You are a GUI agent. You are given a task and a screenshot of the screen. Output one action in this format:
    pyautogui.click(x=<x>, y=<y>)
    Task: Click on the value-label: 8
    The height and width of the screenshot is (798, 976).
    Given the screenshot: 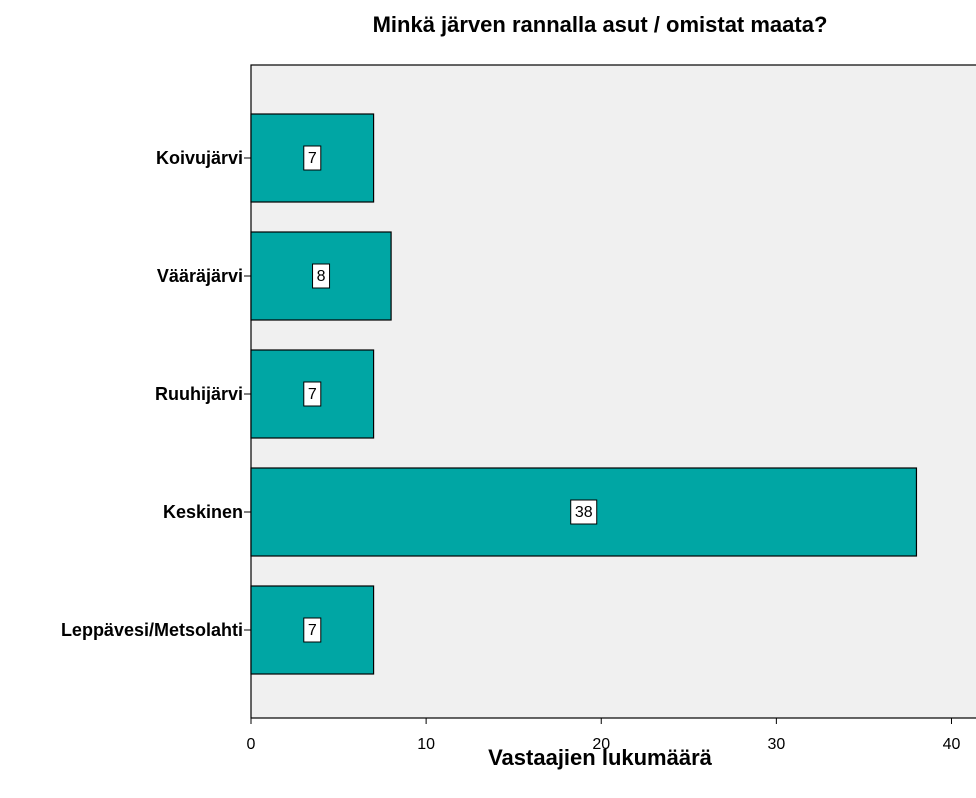 What is the action you would take?
    pyautogui.click(x=321, y=276)
    